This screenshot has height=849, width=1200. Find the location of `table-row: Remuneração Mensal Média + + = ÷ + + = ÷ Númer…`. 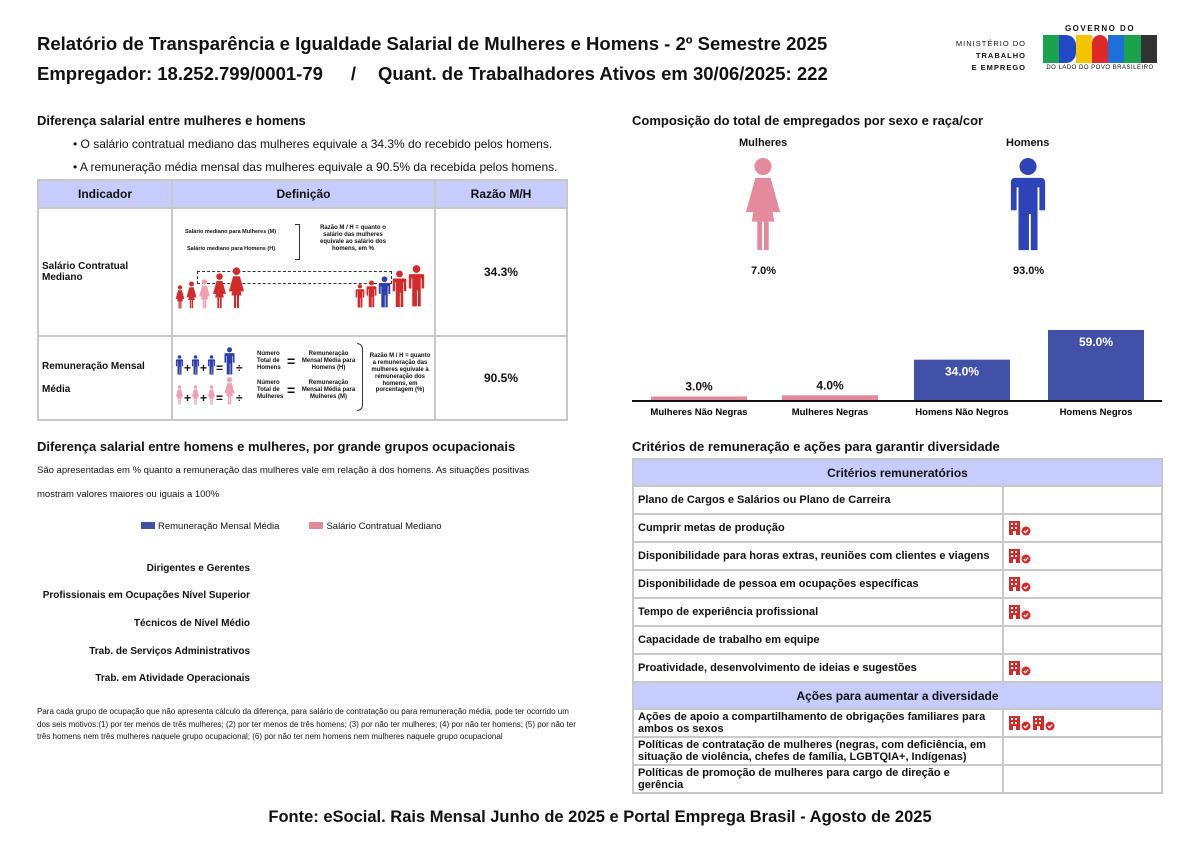

table-row: Remuneração Mensal Média + + = ÷ + + = ÷ Númer… is located at coordinates (302, 378).